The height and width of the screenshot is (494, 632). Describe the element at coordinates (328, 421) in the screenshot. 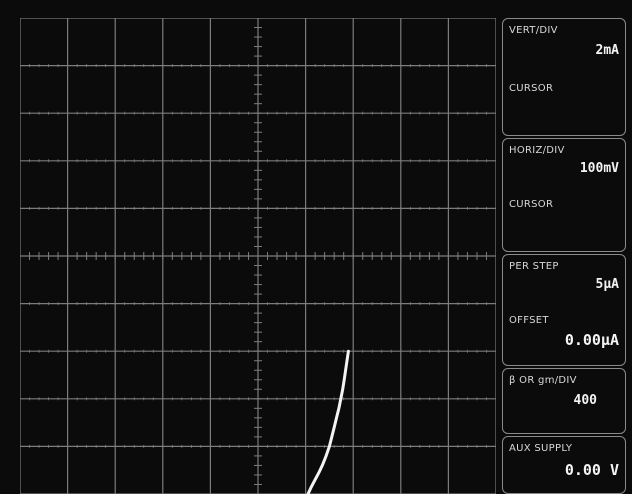

I see `trace-curve` at that location.